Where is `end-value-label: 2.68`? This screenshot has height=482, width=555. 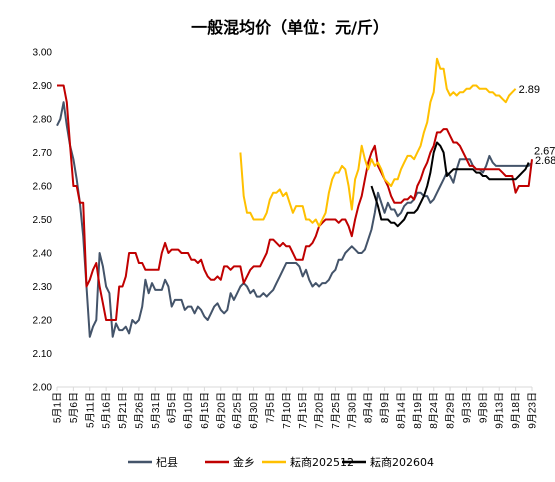 end-value-label: 2.68 is located at coordinates (545, 161).